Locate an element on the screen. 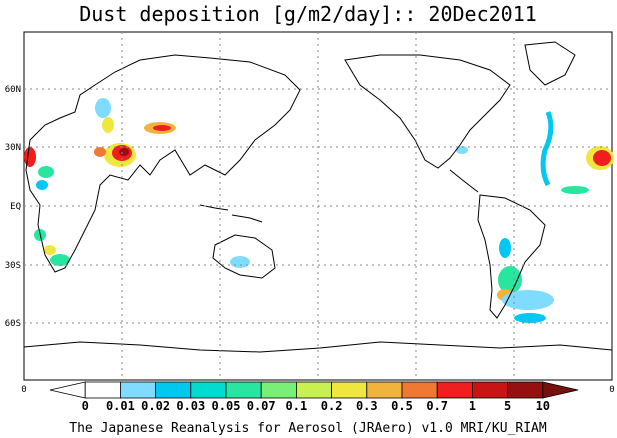 The height and width of the screenshot is (438, 617). colorbar-label: 0.1 is located at coordinates (297, 406).